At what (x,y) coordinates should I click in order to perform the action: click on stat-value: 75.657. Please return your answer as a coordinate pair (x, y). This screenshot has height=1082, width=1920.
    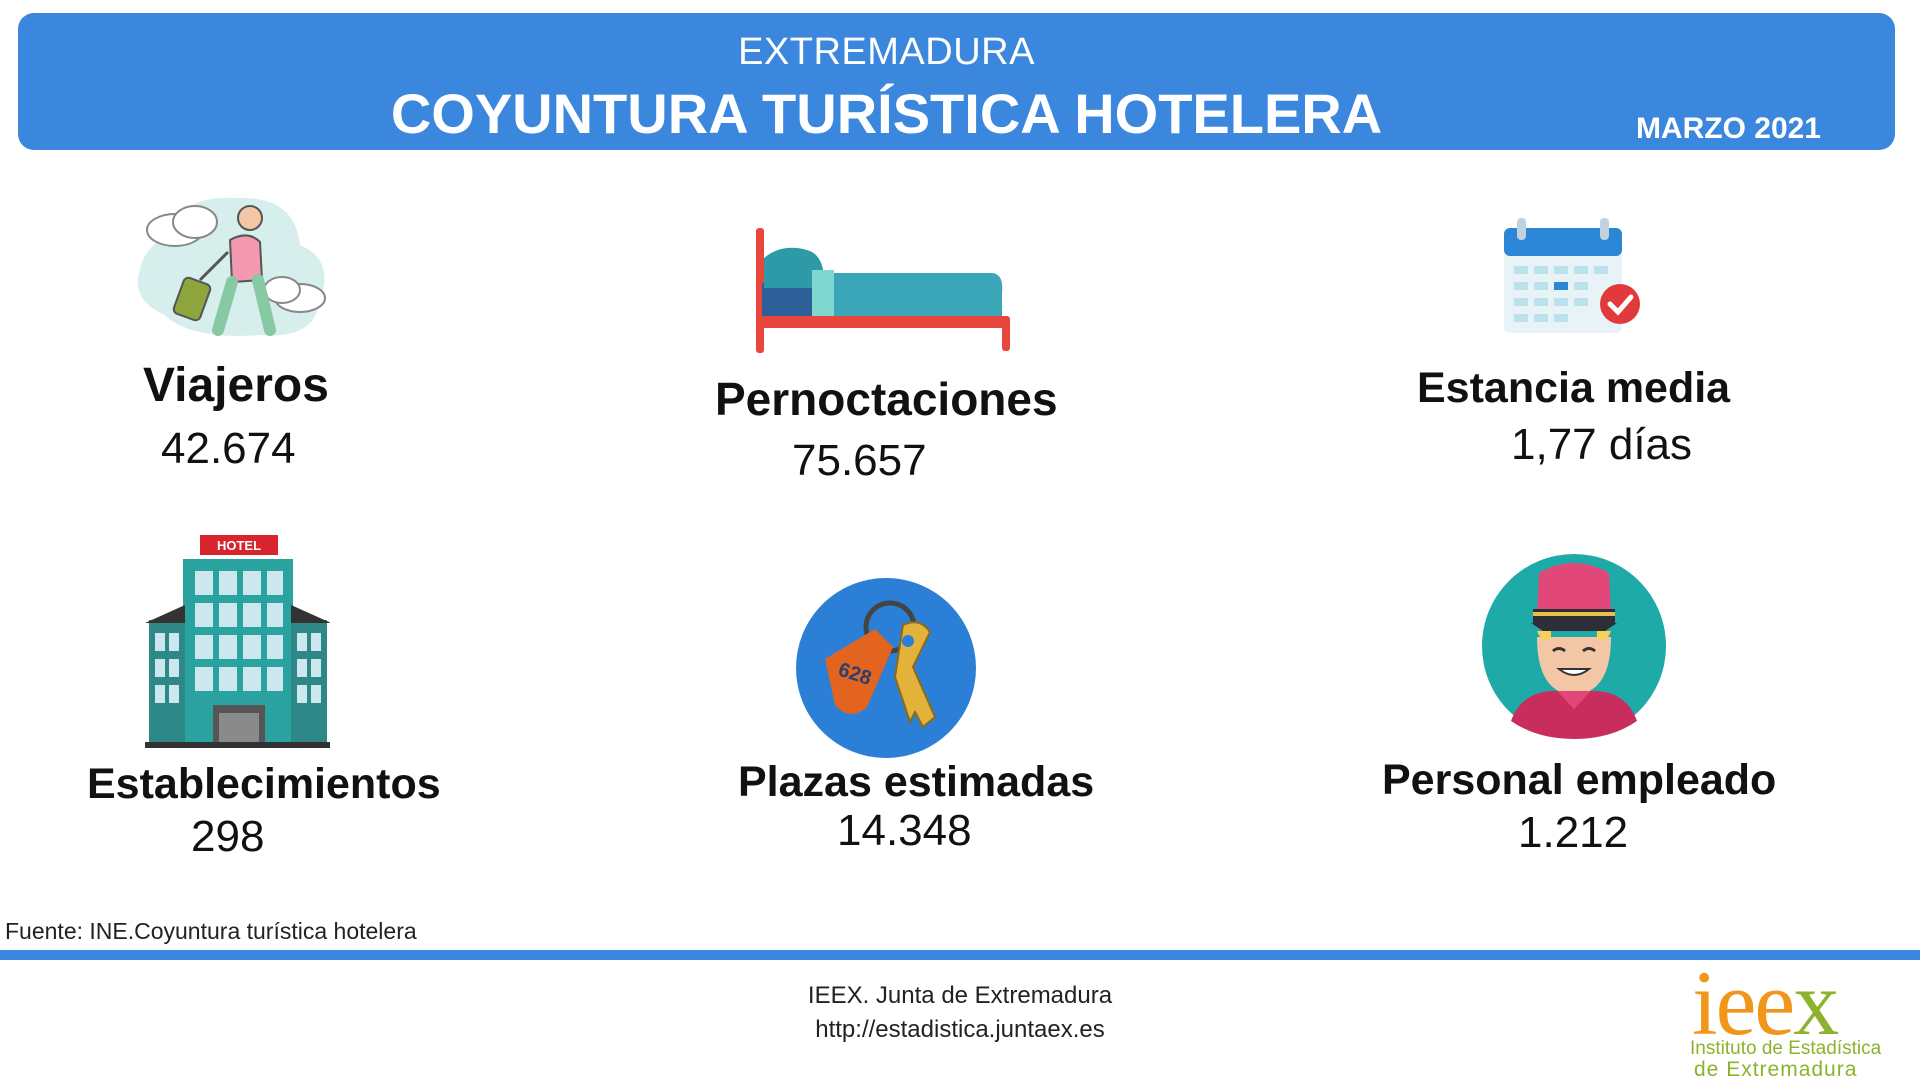
    Looking at the image, I should click on (859, 460).